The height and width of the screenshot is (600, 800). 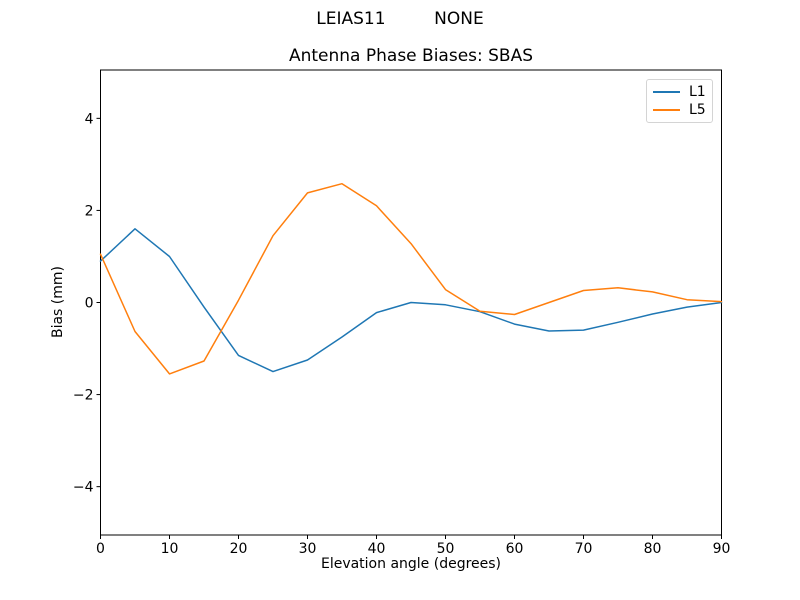 I want to click on y-tick-label: −2, so click(x=83, y=396).